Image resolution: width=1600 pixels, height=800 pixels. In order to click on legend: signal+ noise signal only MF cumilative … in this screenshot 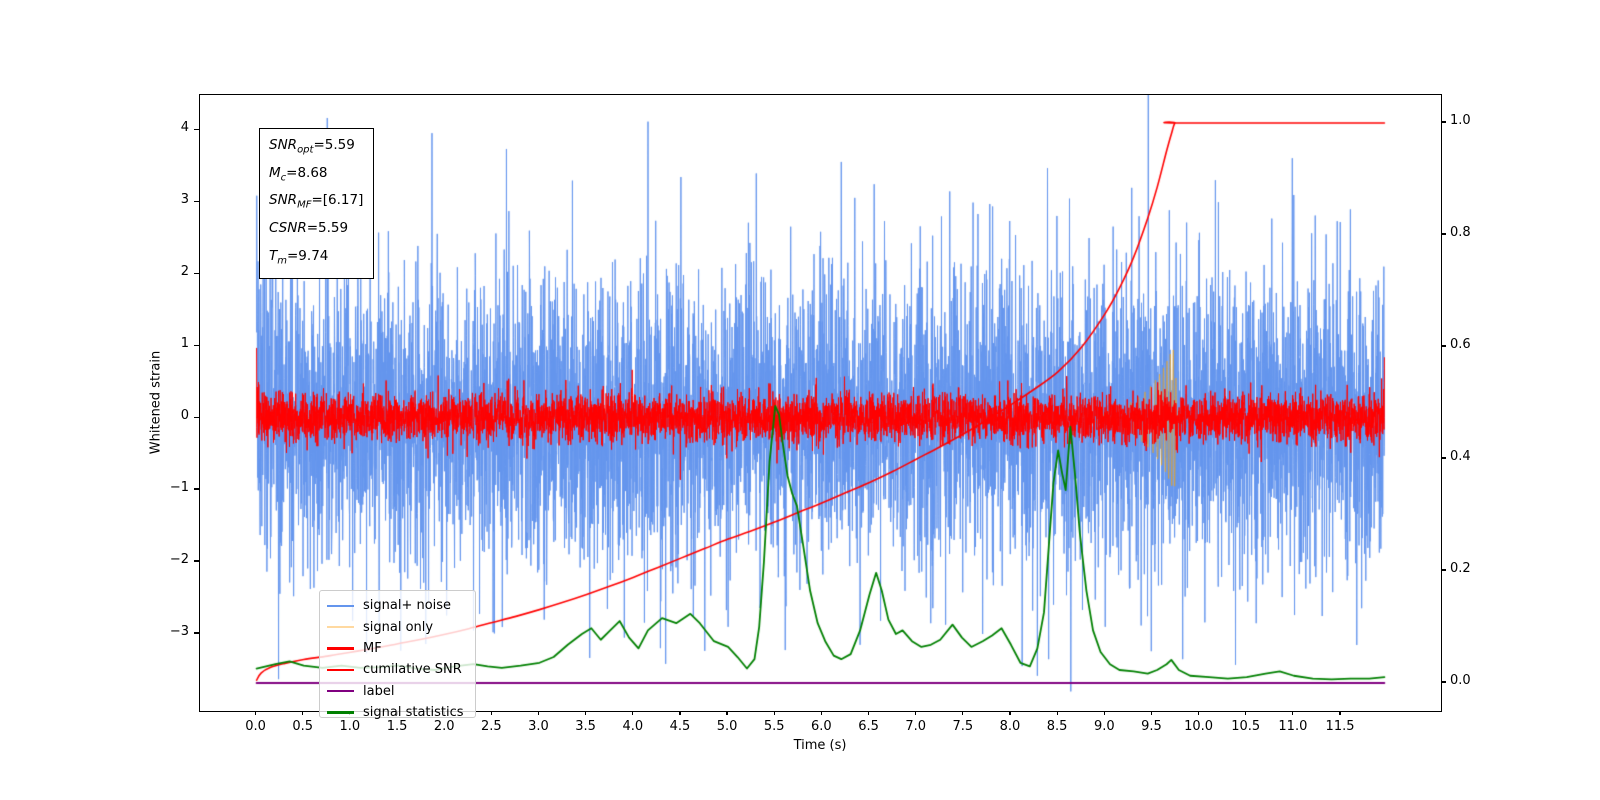, I will do `click(397, 655)`.